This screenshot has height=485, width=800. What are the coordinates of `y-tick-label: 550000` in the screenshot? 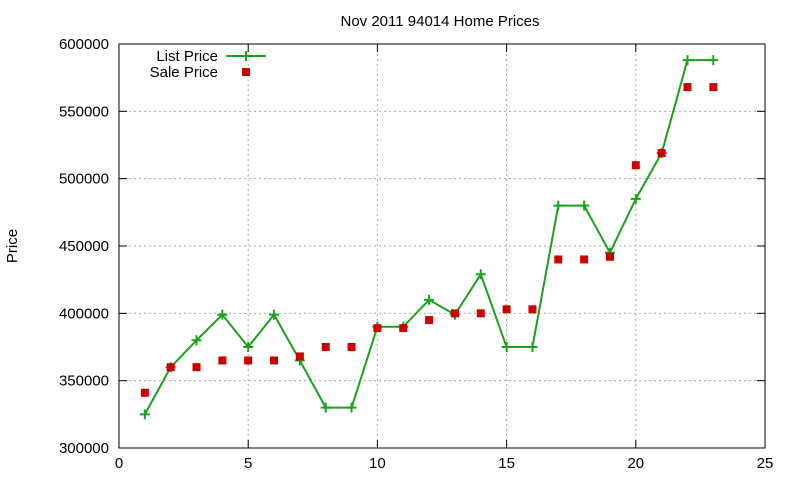 It's located at (84, 111).